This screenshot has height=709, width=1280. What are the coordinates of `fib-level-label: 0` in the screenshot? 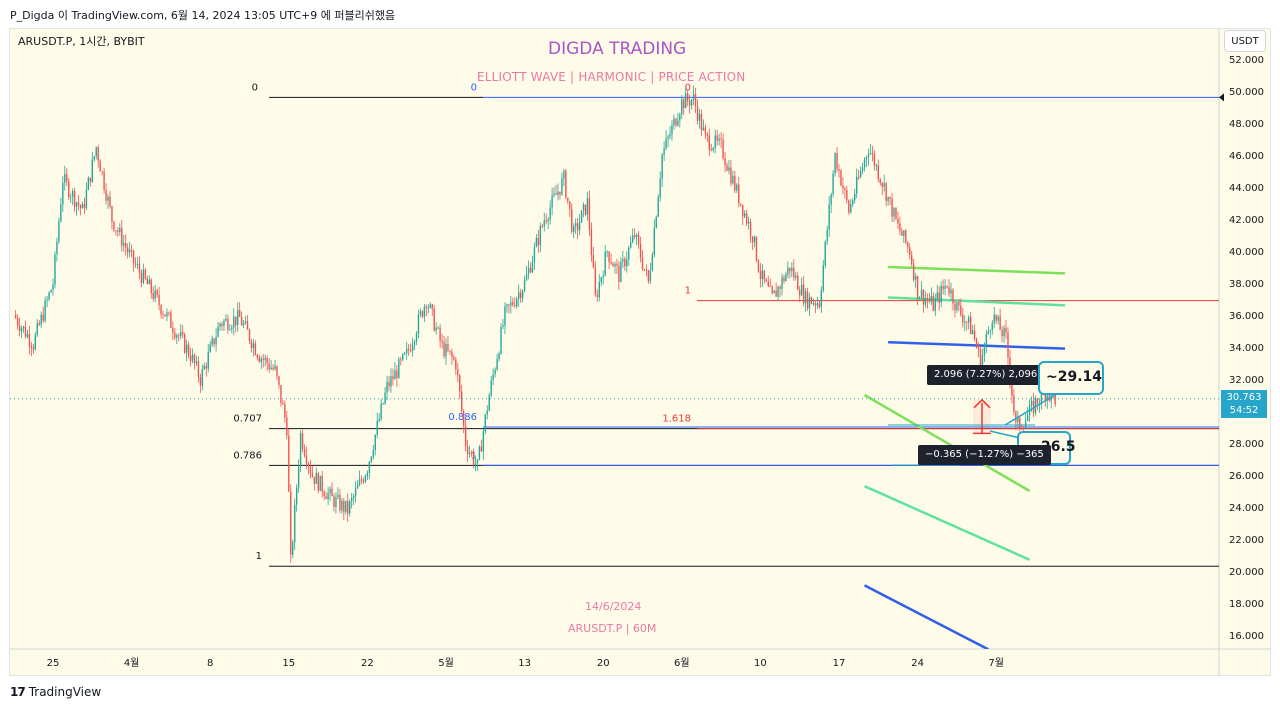 It's located at (474, 87).